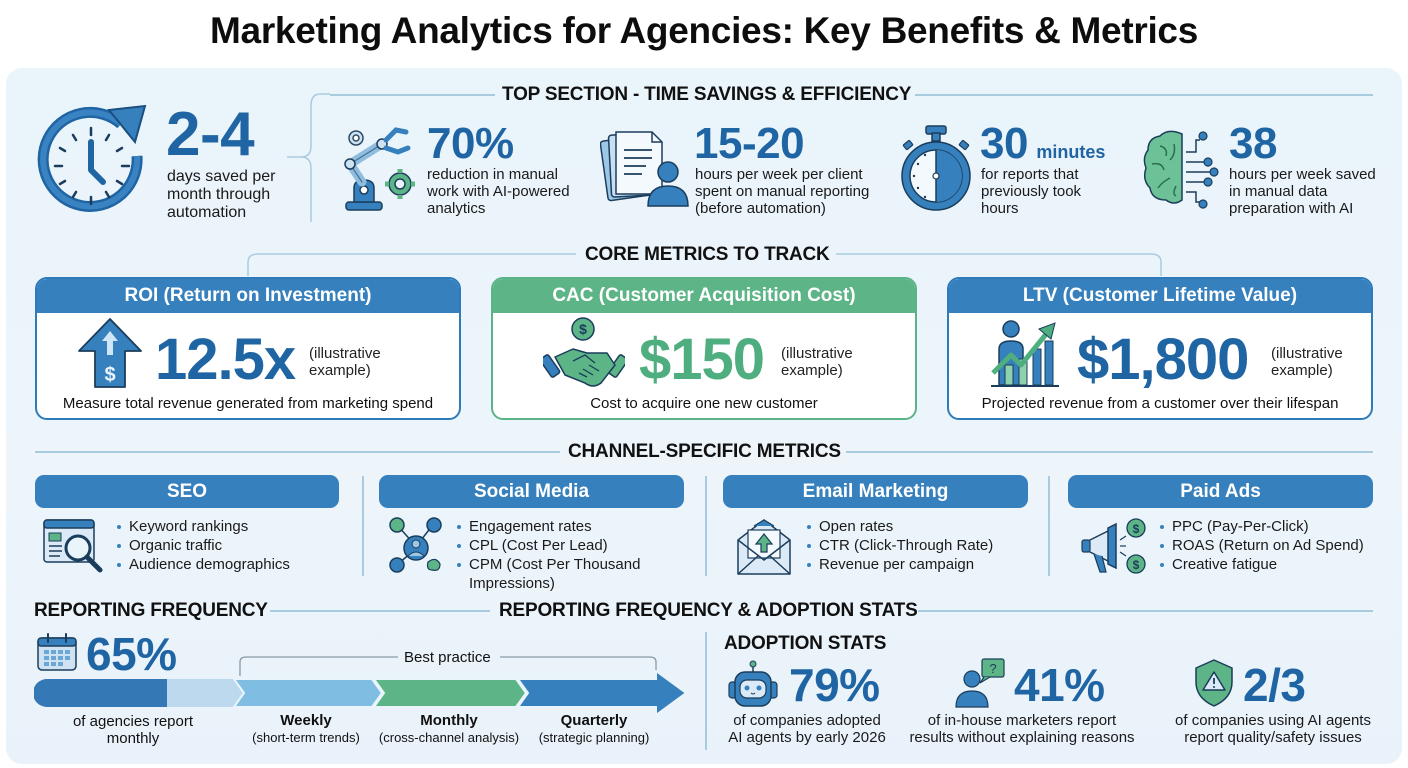  What do you see at coordinates (221, 194) in the screenshot?
I see `hero-description: days saved per month through automation` at bounding box center [221, 194].